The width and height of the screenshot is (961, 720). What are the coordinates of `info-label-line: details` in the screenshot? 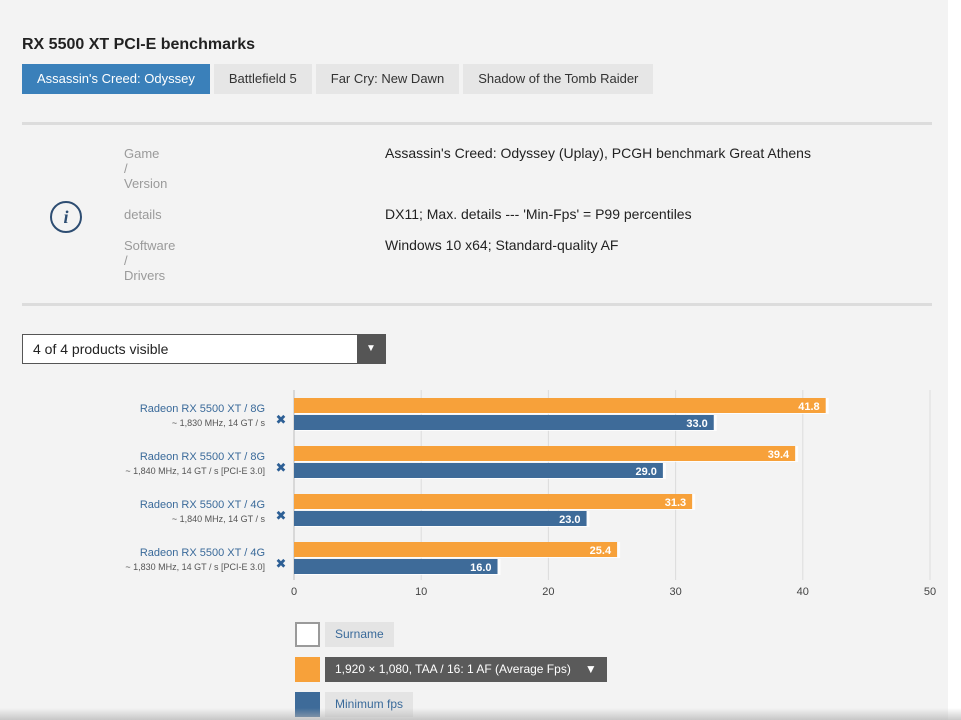 It's located at (143, 214).